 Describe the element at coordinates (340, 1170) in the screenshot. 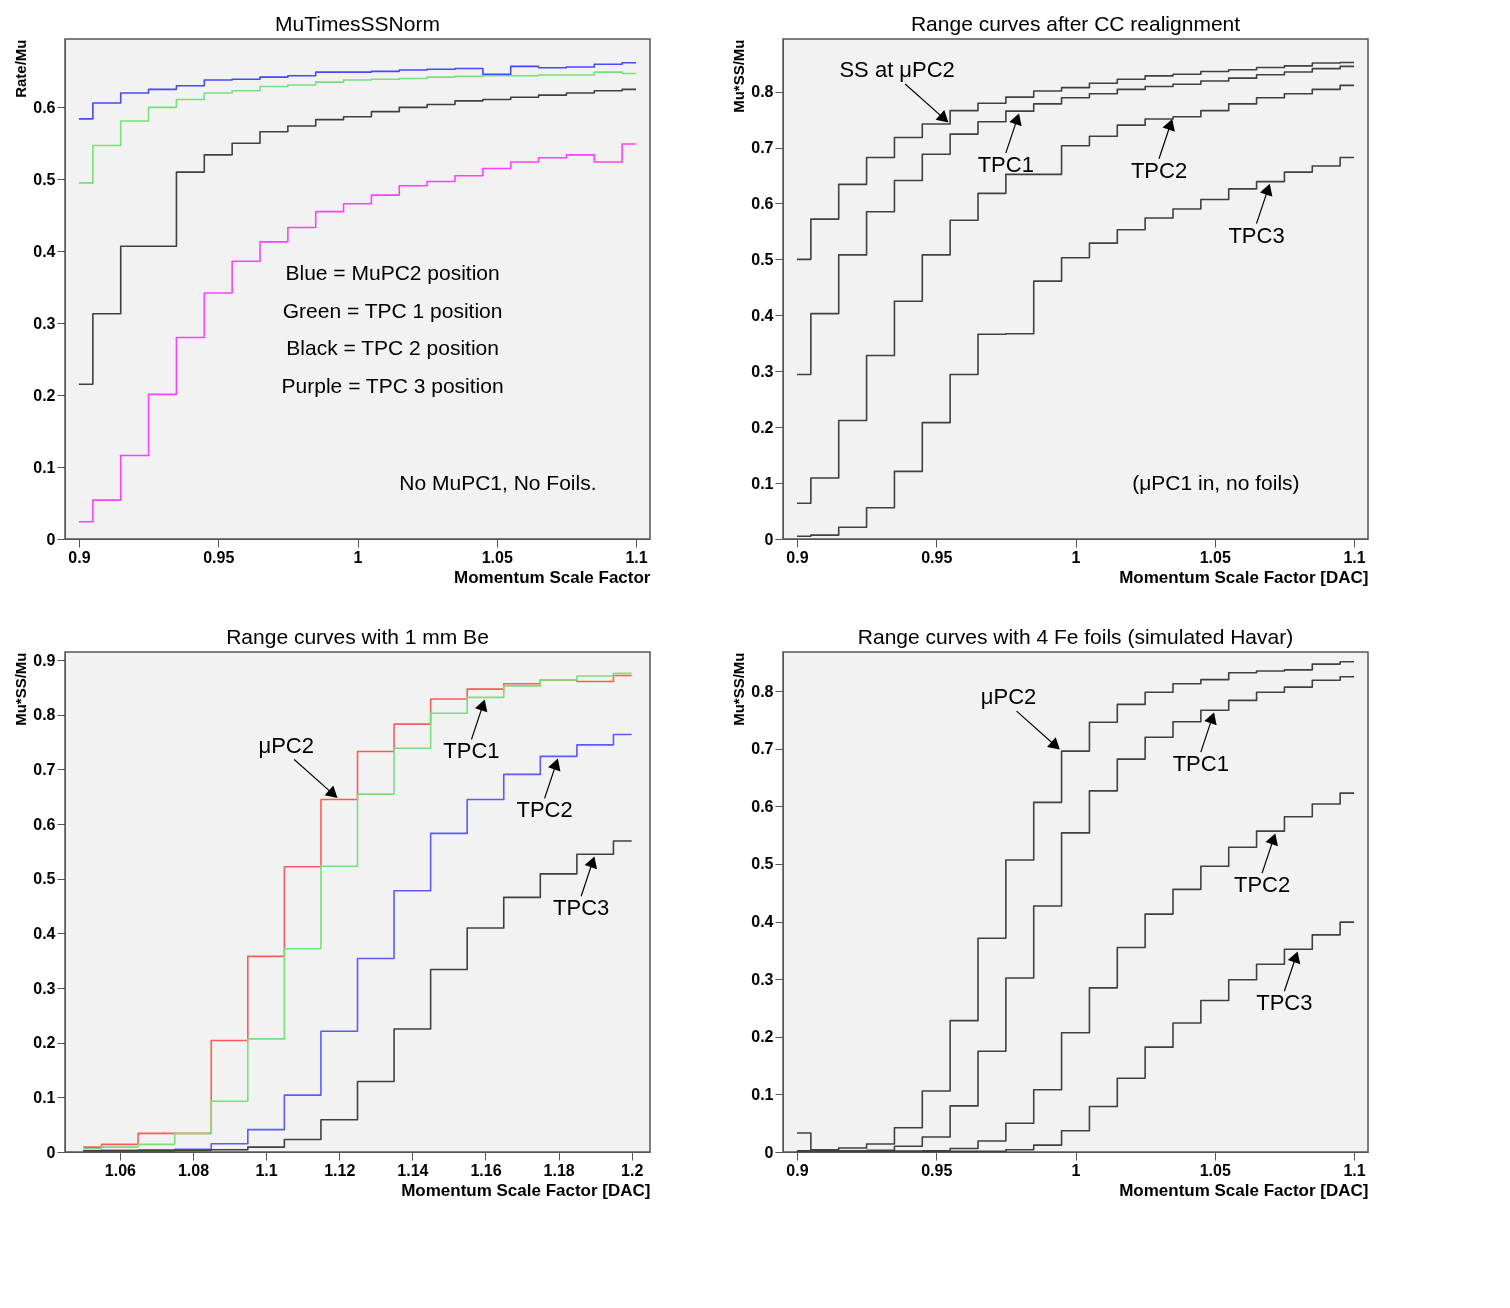

I see `x-tick-label: 1.12` at that location.